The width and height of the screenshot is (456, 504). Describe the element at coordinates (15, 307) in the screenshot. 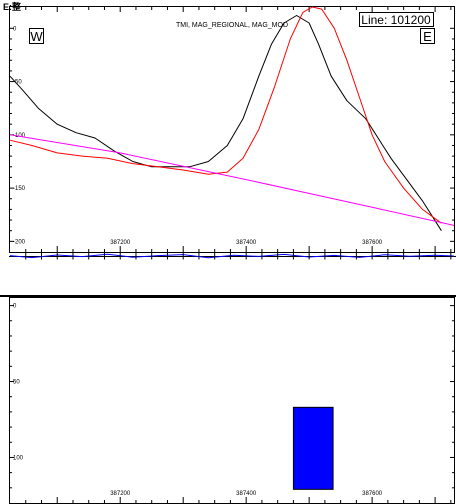

I see `depth-y-tick-label: 0` at that location.